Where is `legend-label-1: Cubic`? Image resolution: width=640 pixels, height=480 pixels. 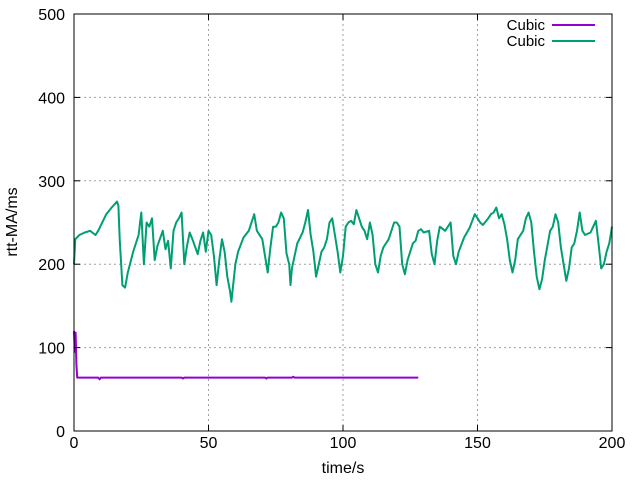
legend-label-1: Cubic is located at coordinates (526, 25).